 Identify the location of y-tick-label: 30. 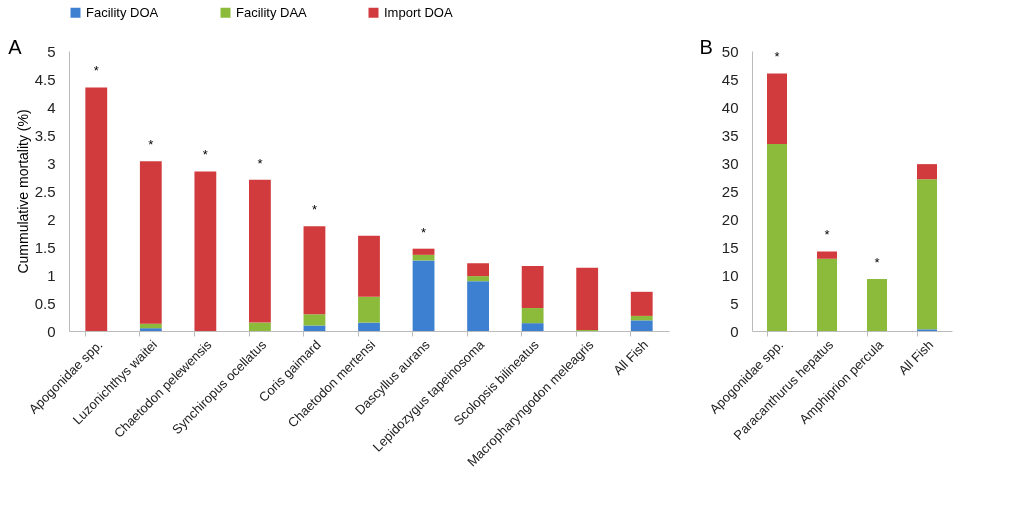
(730, 163).